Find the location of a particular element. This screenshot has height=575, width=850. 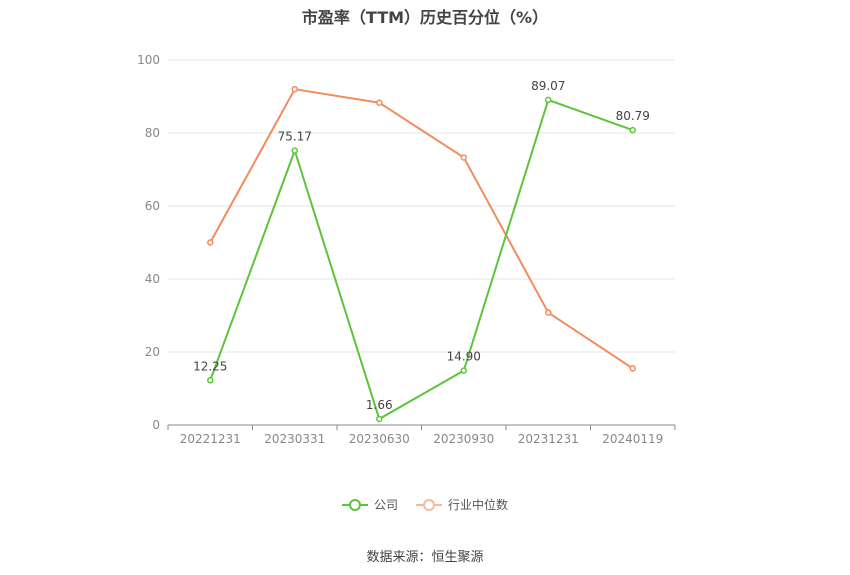

y-tick-label: 60 is located at coordinates (152, 206).